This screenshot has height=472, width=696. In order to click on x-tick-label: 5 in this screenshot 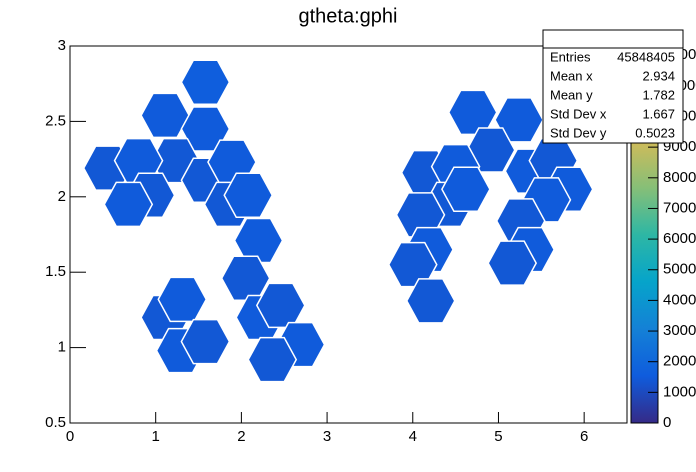, I will do `click(498, 436)`.